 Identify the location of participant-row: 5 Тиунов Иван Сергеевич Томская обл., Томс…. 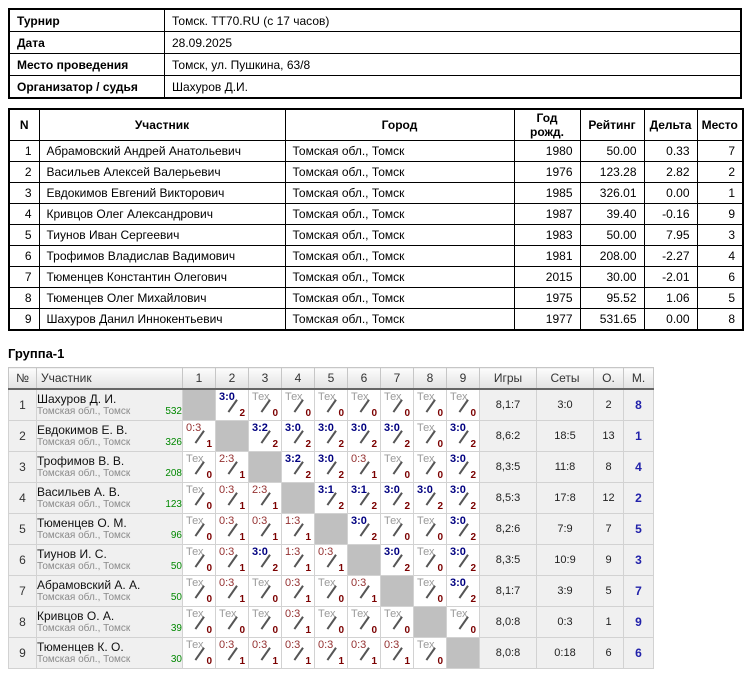
(376, 235).